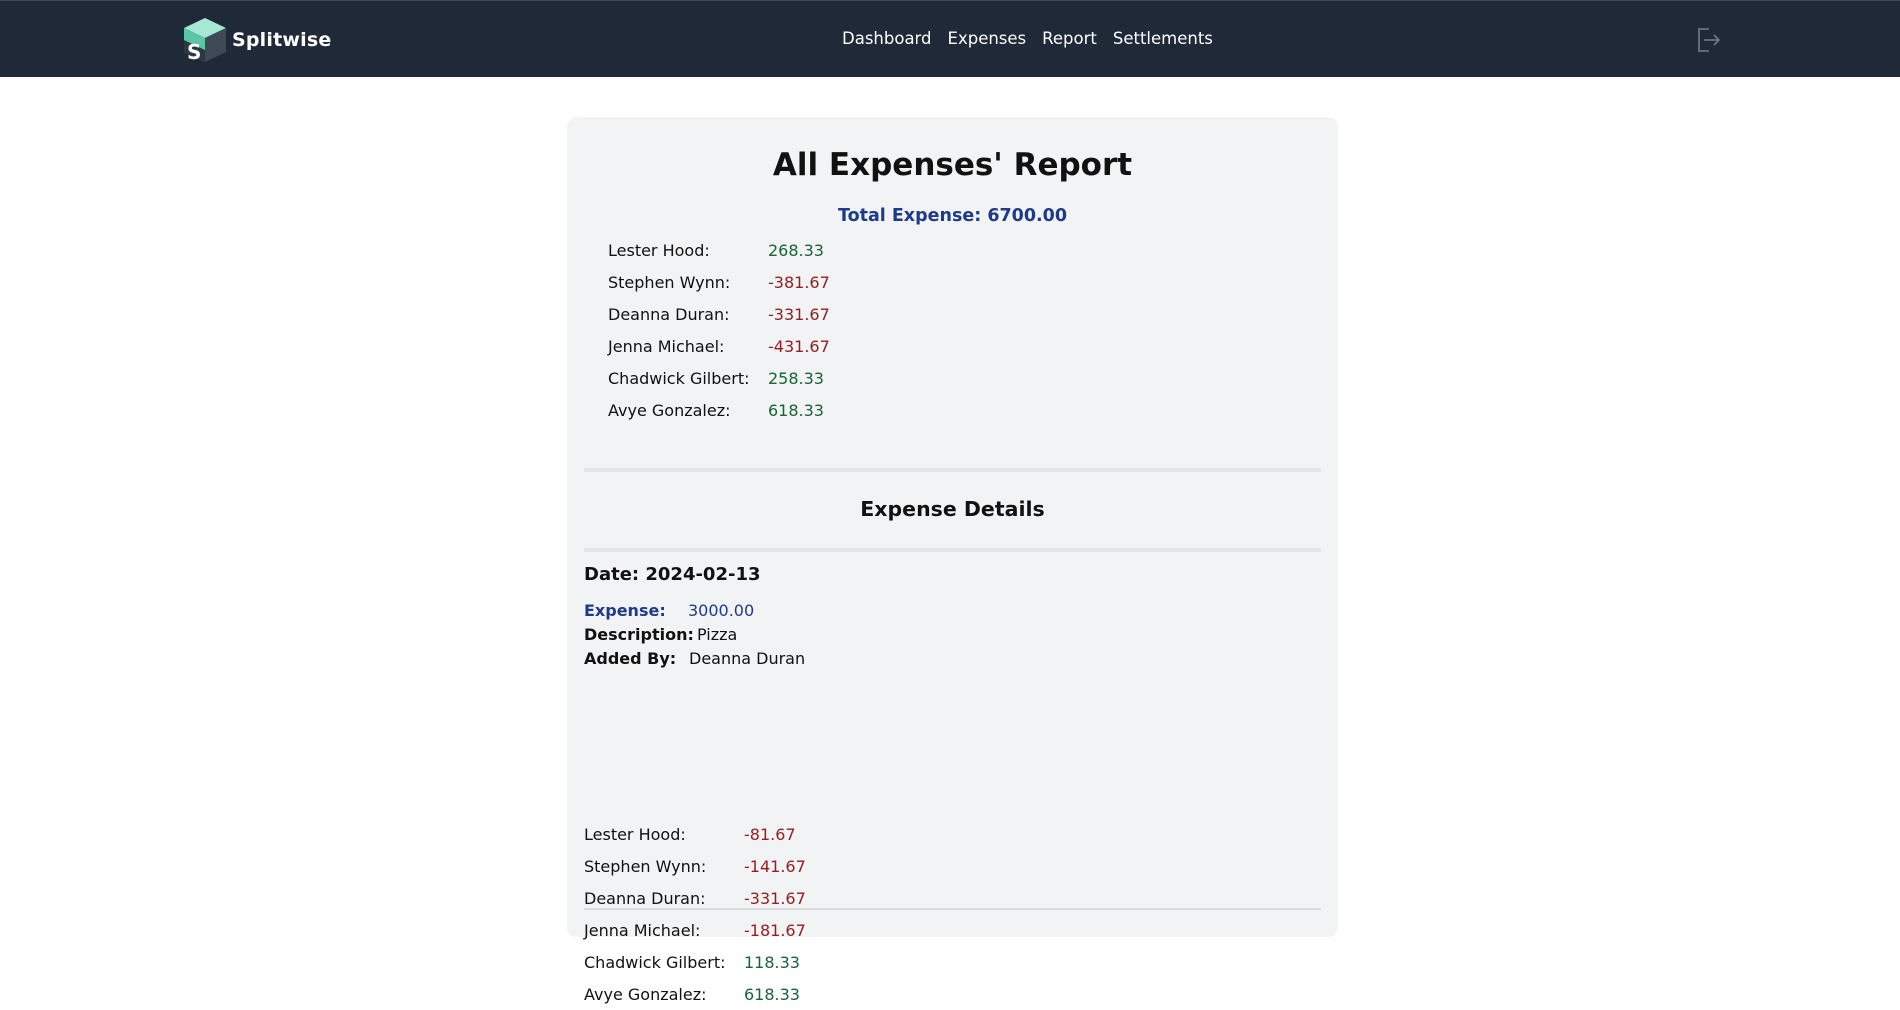  I want to click on logout-icon, so click(1708, 40).